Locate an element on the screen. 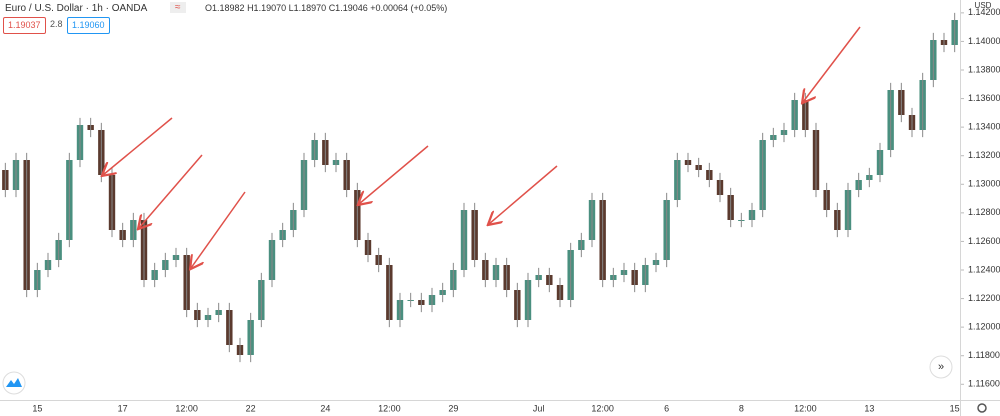 This screenshot has width=1000, height=416. buy-price: 1.19060 is located at coordinates (88, 25).